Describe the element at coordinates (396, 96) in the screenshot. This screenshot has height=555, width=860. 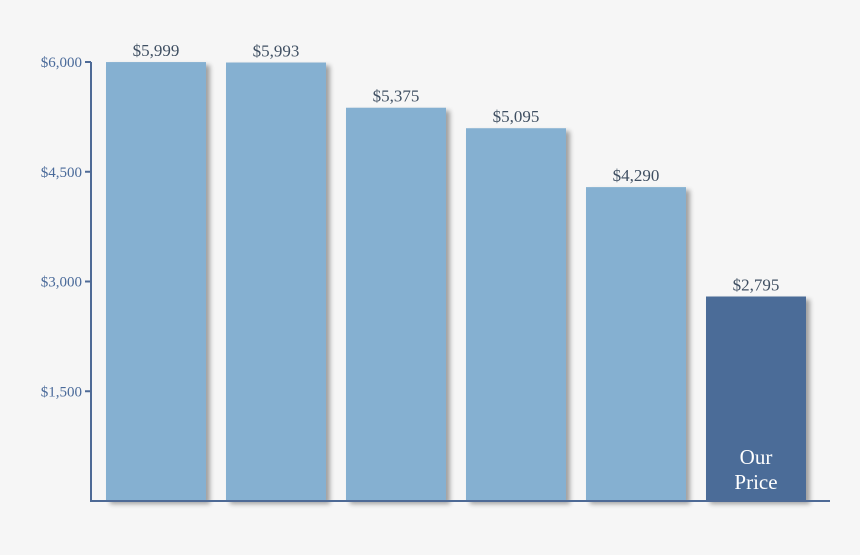
I see `bar-value-label: $5,375` at that location.